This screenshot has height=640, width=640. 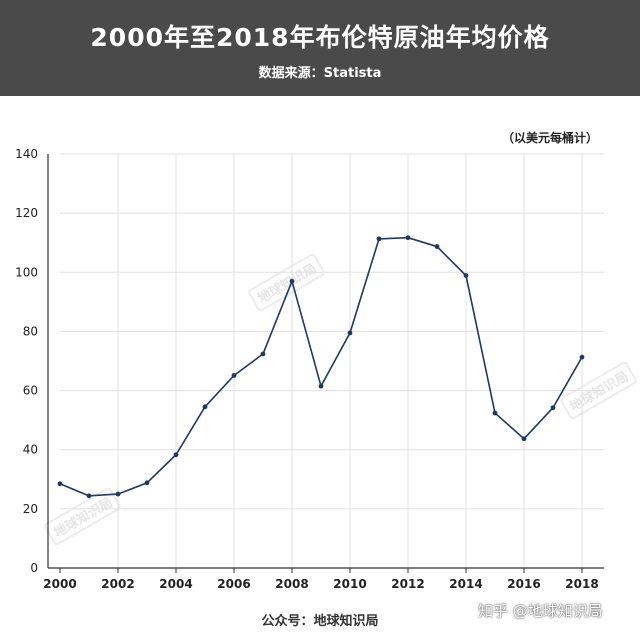 I want to click on footer-source: 公众号：地球知识局, so click(x=320, y=621).